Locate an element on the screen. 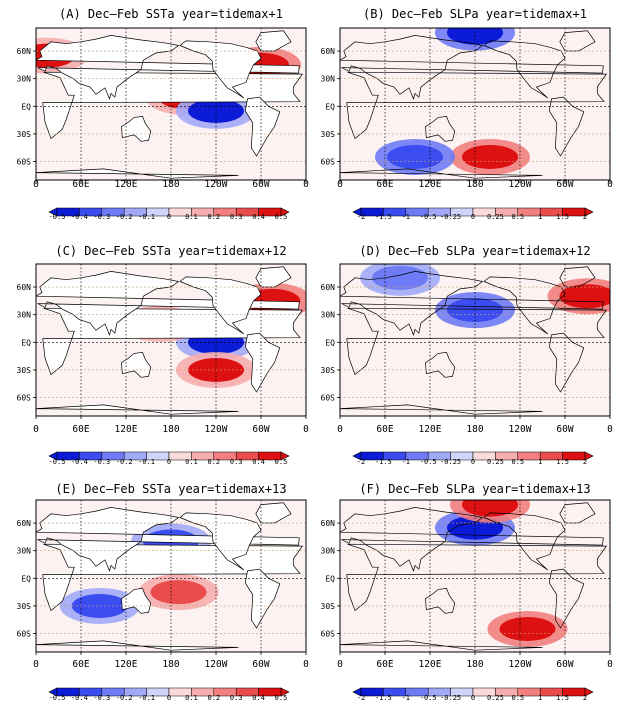 Image resolution: width=630 pixels, height=715 pixels. panel-title: (D) Dec–Feb SLPa year=tidemax+12 is located at coordinates (474, 251).